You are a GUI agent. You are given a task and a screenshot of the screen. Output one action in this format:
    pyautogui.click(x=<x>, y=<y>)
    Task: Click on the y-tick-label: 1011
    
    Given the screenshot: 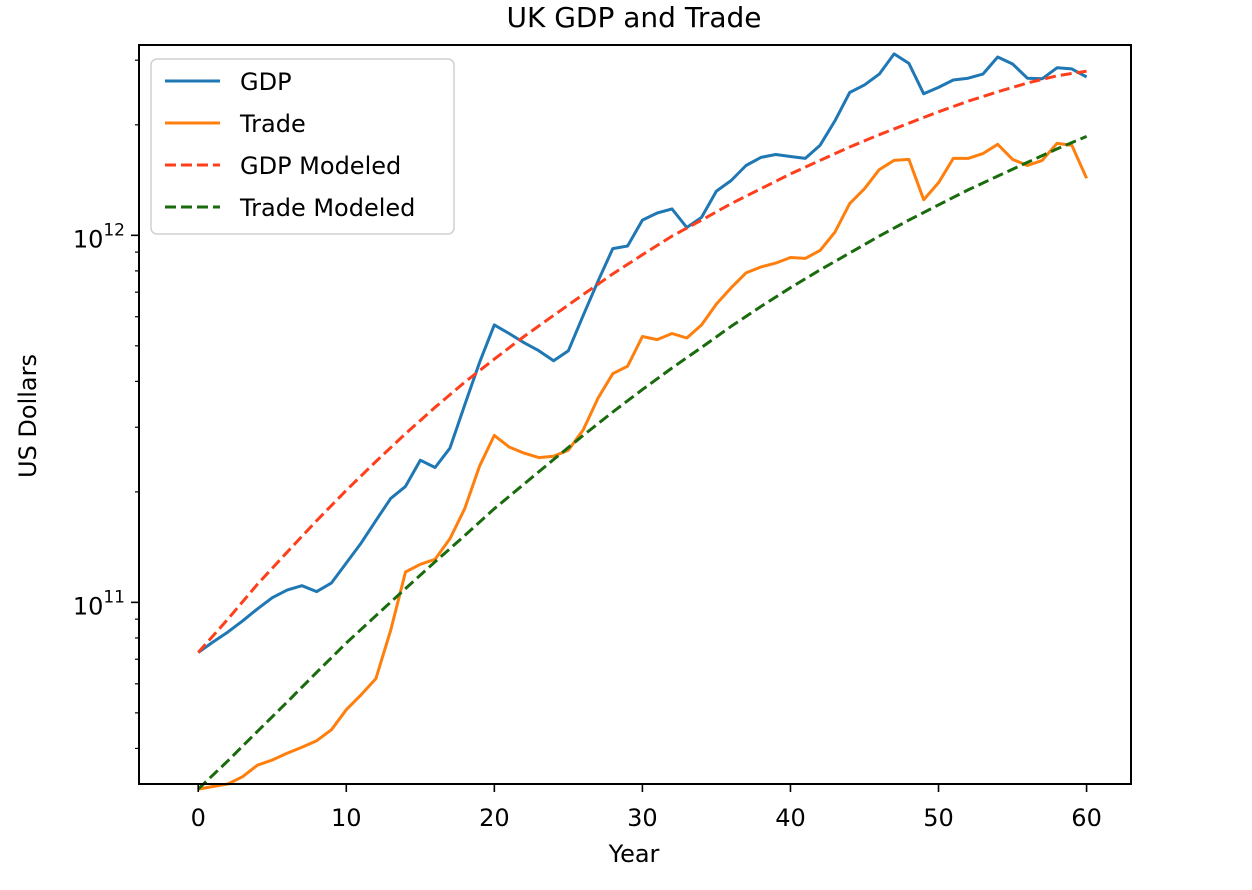 What is the action you would take?
    pyautogui.click(x=99, y=603)
    